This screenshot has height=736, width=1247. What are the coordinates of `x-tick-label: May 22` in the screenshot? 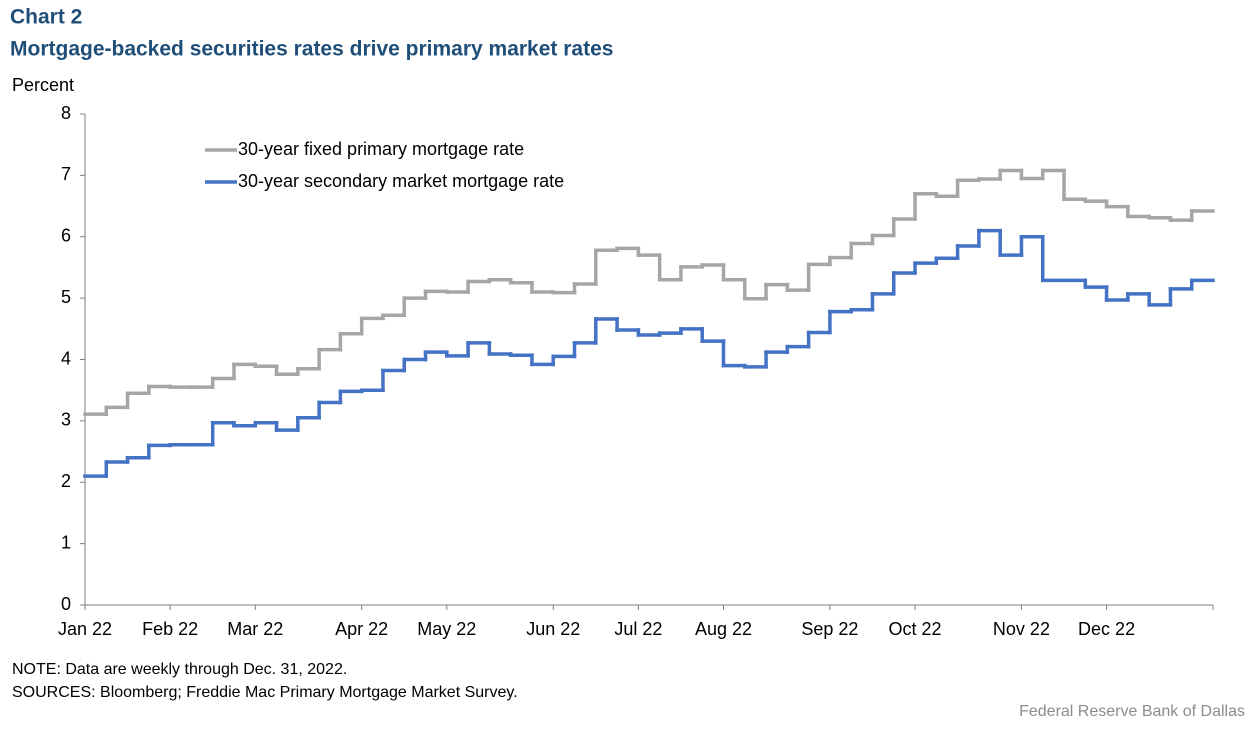 It's located at (446, 629).